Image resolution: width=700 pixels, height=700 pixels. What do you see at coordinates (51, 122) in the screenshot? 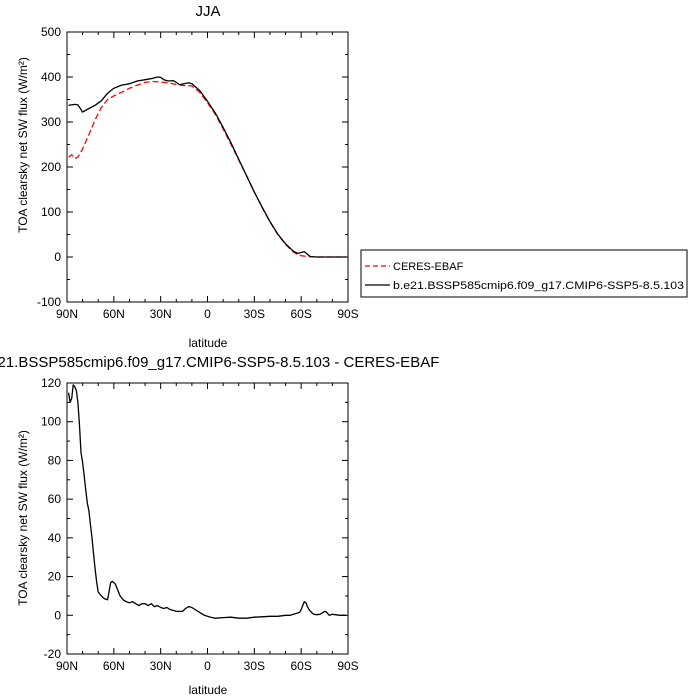
I see `top-ytick-label: 300` at bounding box center [51, 122].